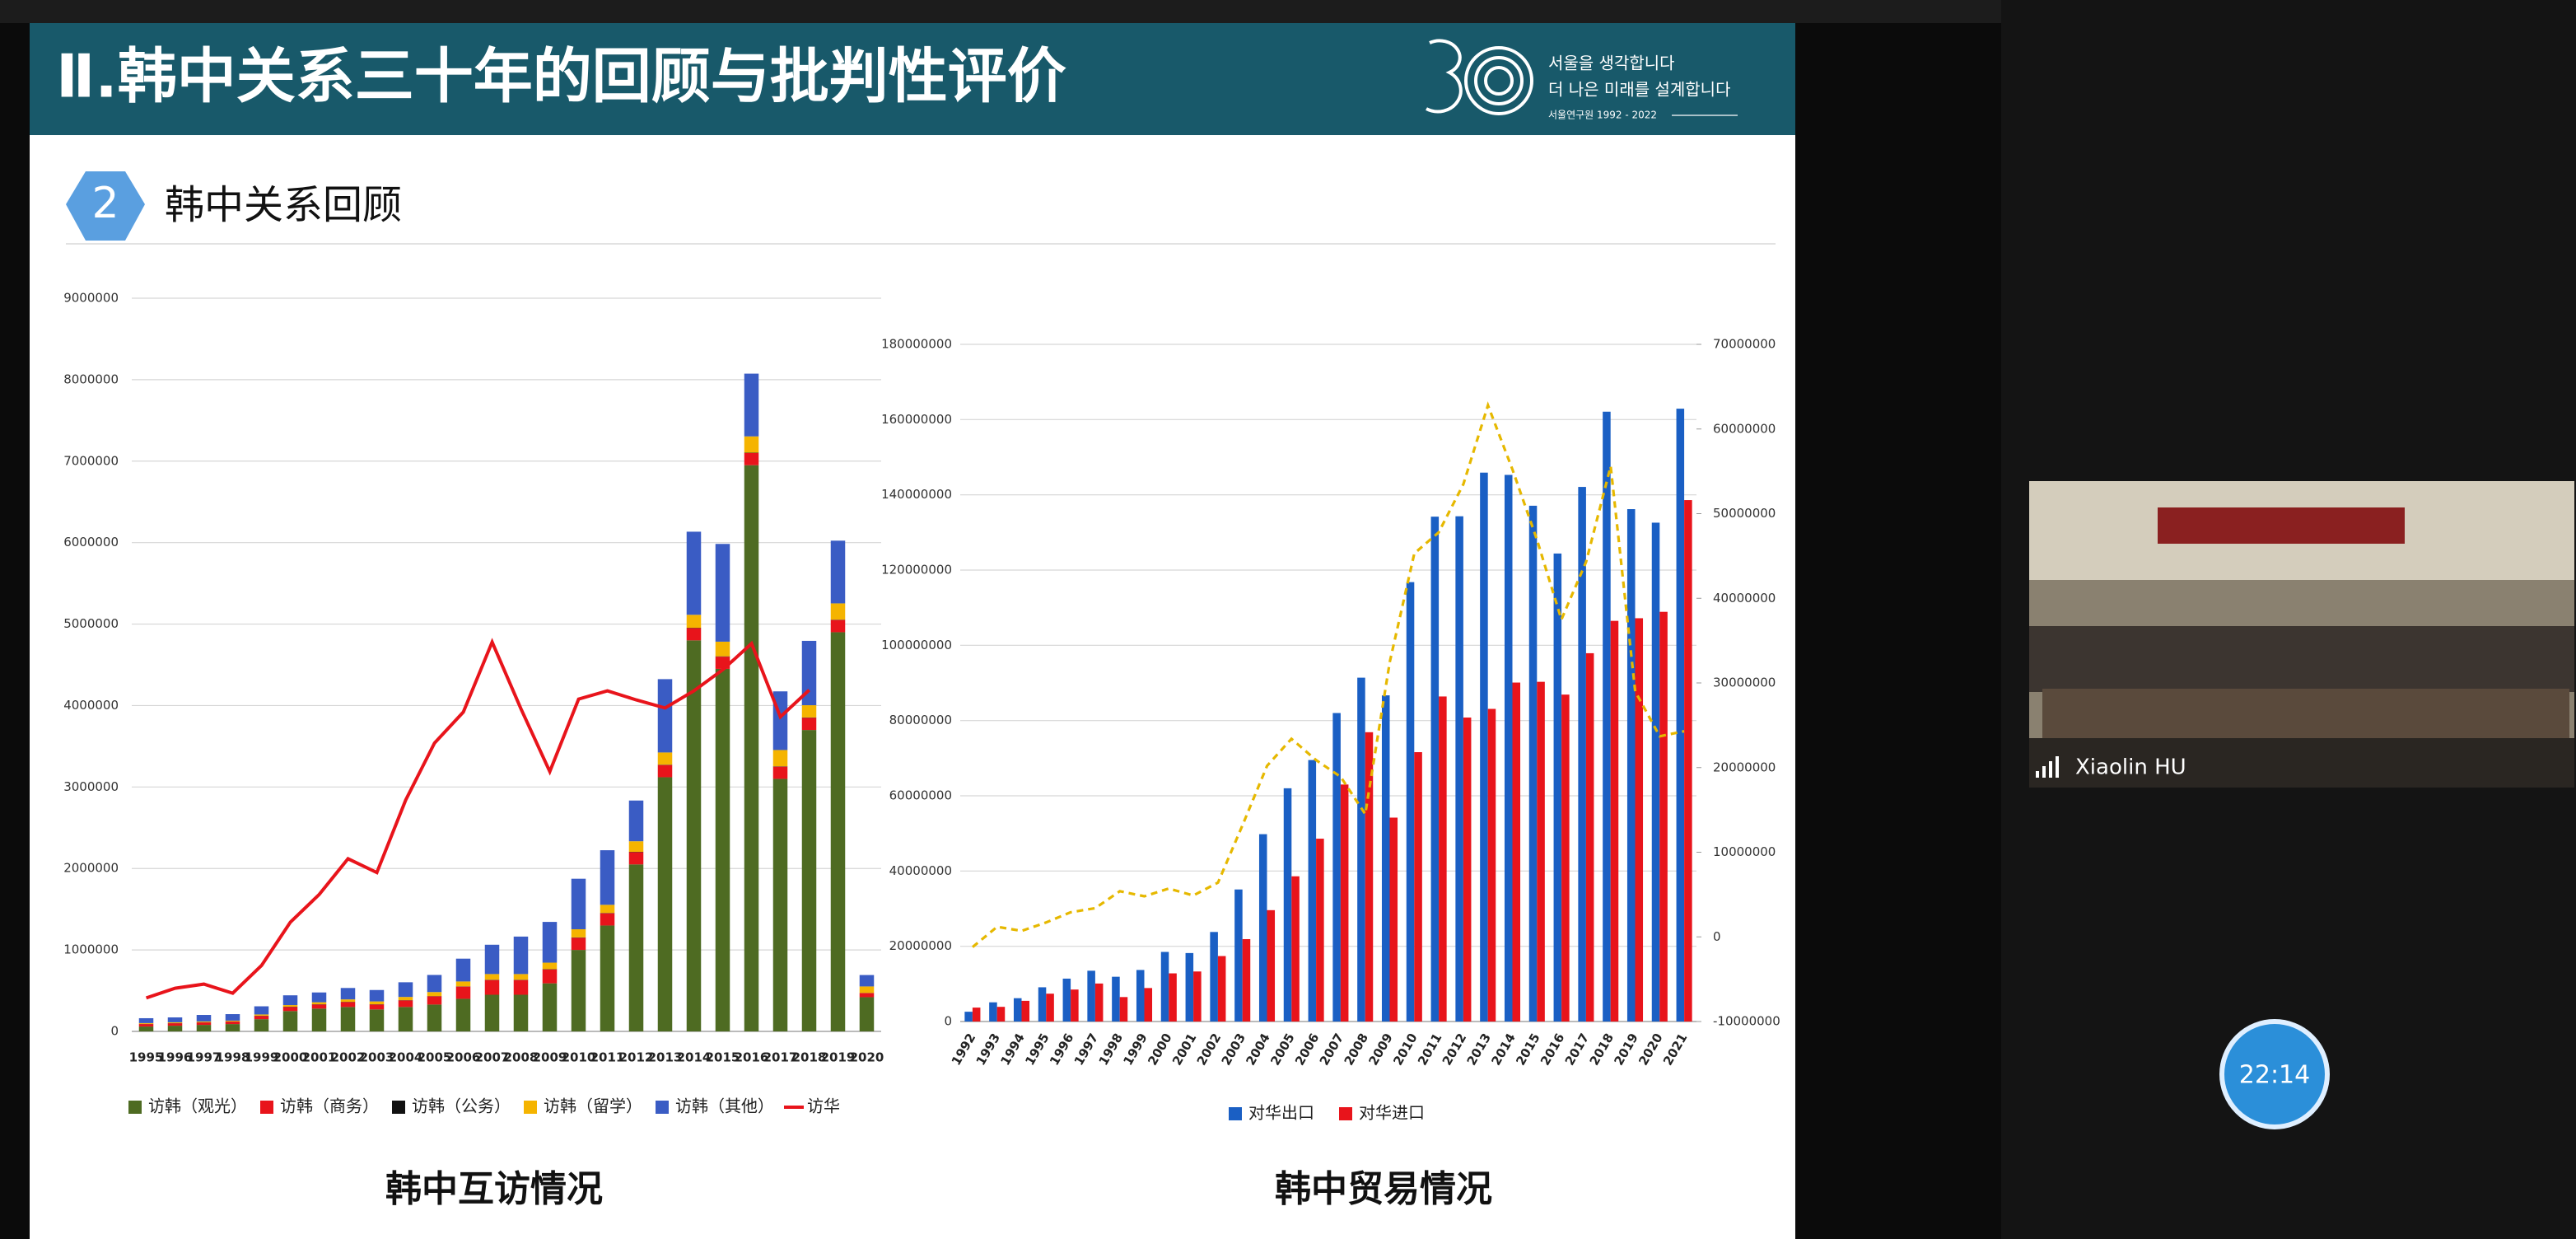 The height and width of the screenshot is (1239, 2576). What do you see at coordinates (1383, 1189) in the screenshot?
I see `chart-title: 韩中贸易情况` at bounding box center [1383, 1189].